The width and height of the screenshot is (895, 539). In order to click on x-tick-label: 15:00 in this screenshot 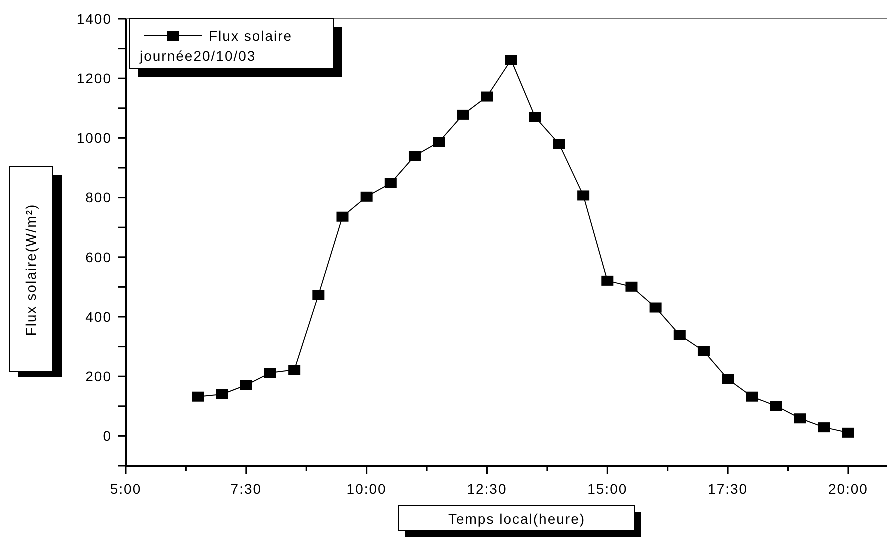, I will do `click(608, 489)`.